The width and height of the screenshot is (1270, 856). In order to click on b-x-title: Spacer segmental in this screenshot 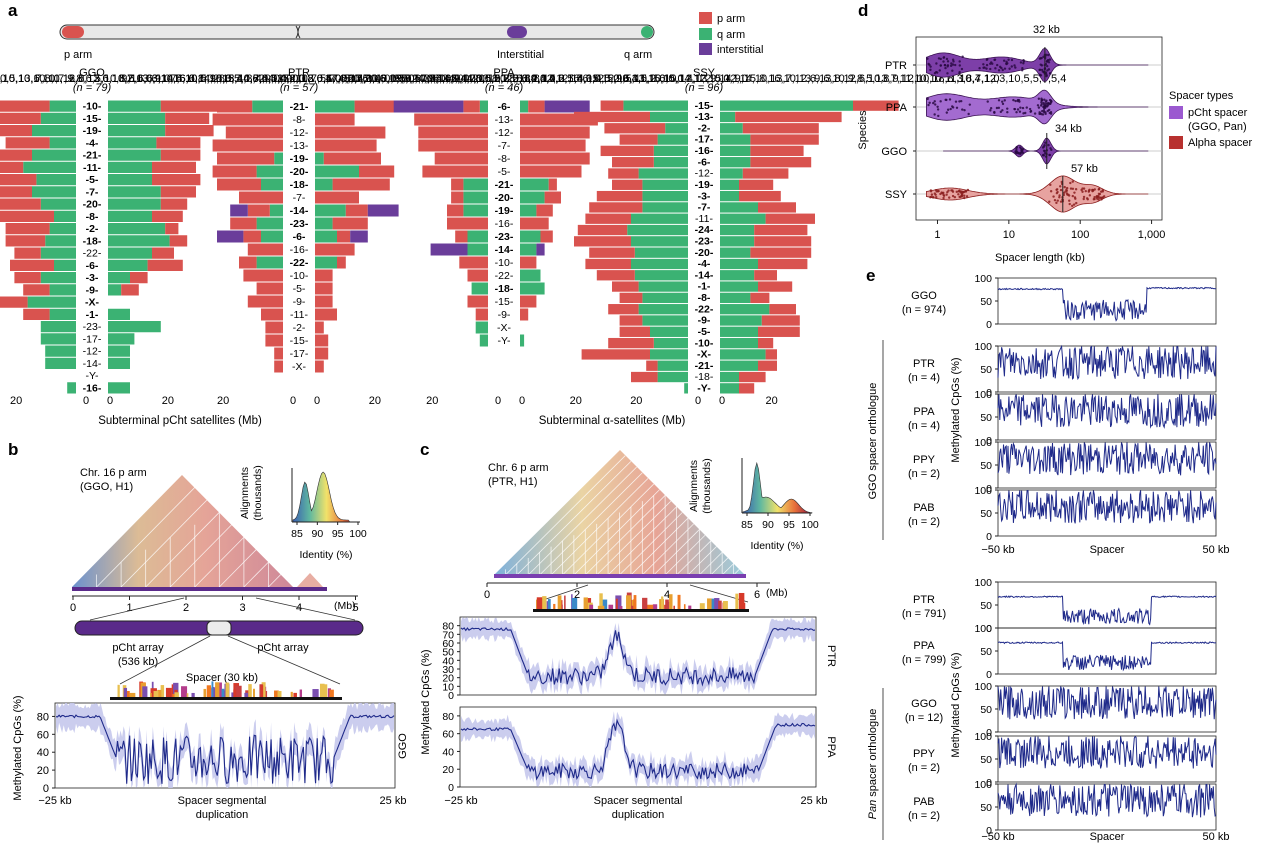, I will do `click(222, 801)`.